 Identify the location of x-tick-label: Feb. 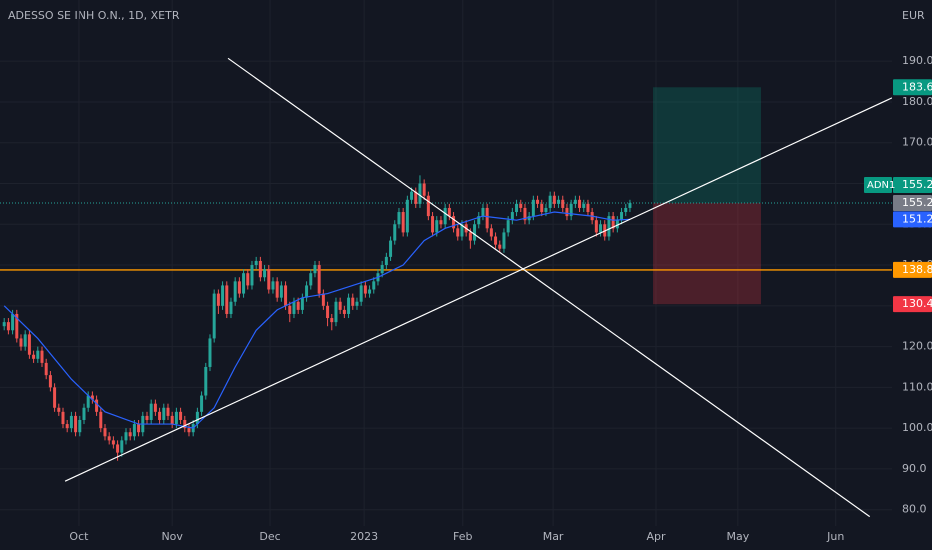
(462, 536).